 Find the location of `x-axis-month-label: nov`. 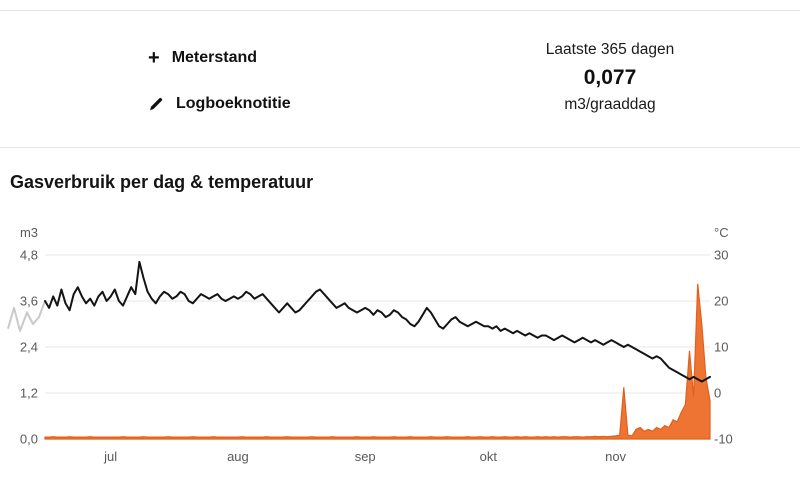

x-axis-month-label: nov is located at coordinates (615, 456).